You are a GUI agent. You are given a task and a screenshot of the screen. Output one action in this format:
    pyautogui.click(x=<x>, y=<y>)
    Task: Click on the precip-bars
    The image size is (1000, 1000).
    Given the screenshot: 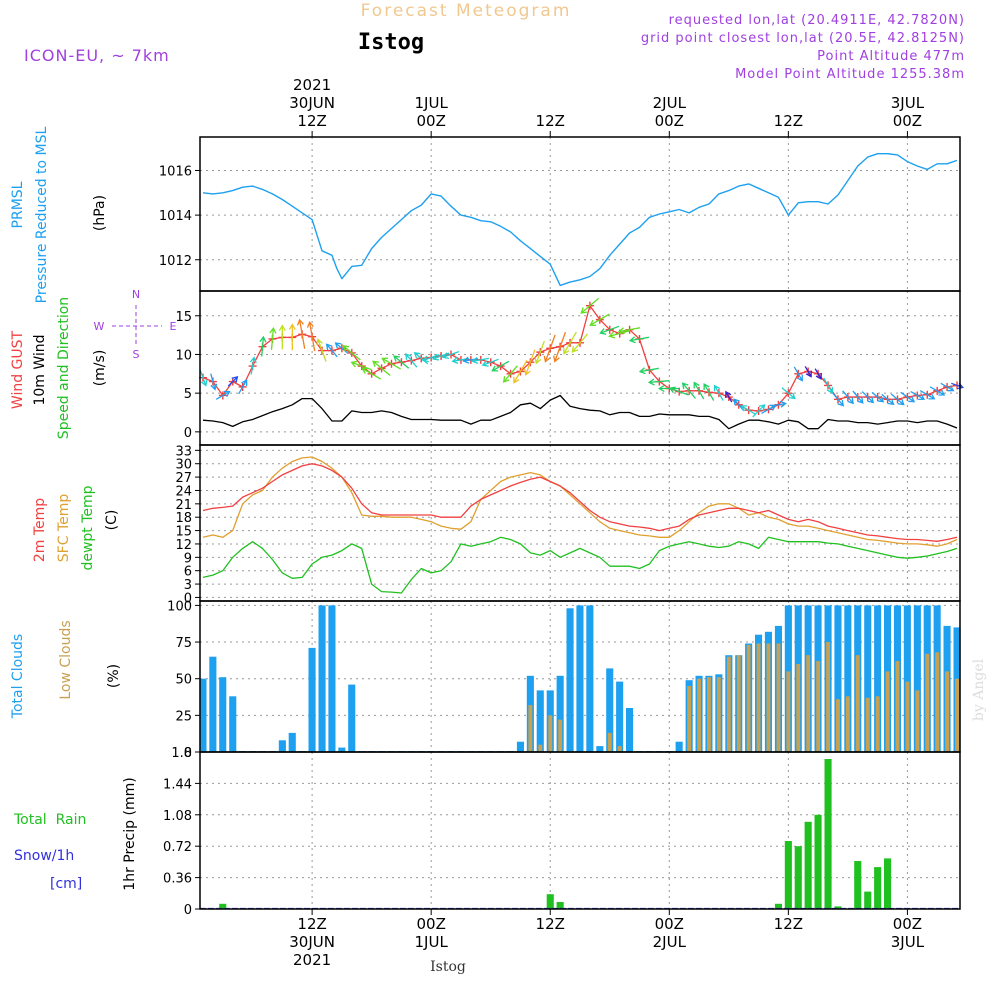 What is the action you would take?
    pyautogui.click(x=580, y=834)
    